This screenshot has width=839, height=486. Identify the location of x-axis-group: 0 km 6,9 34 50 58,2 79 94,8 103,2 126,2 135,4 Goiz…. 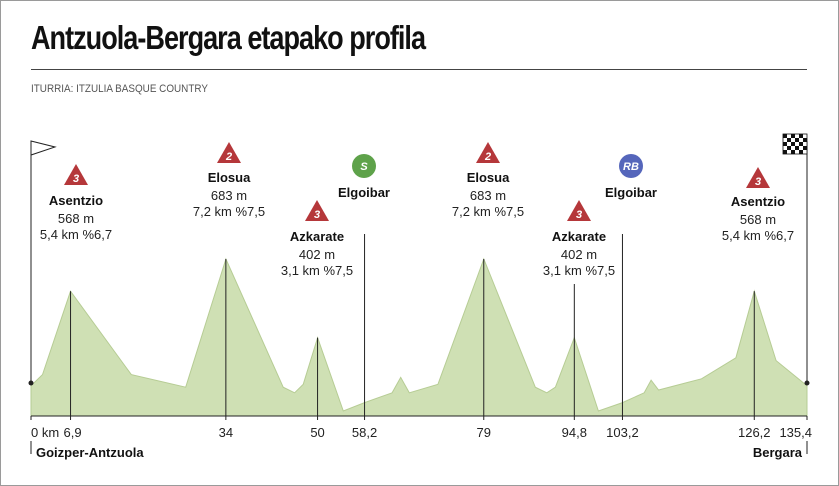
(421, 437).